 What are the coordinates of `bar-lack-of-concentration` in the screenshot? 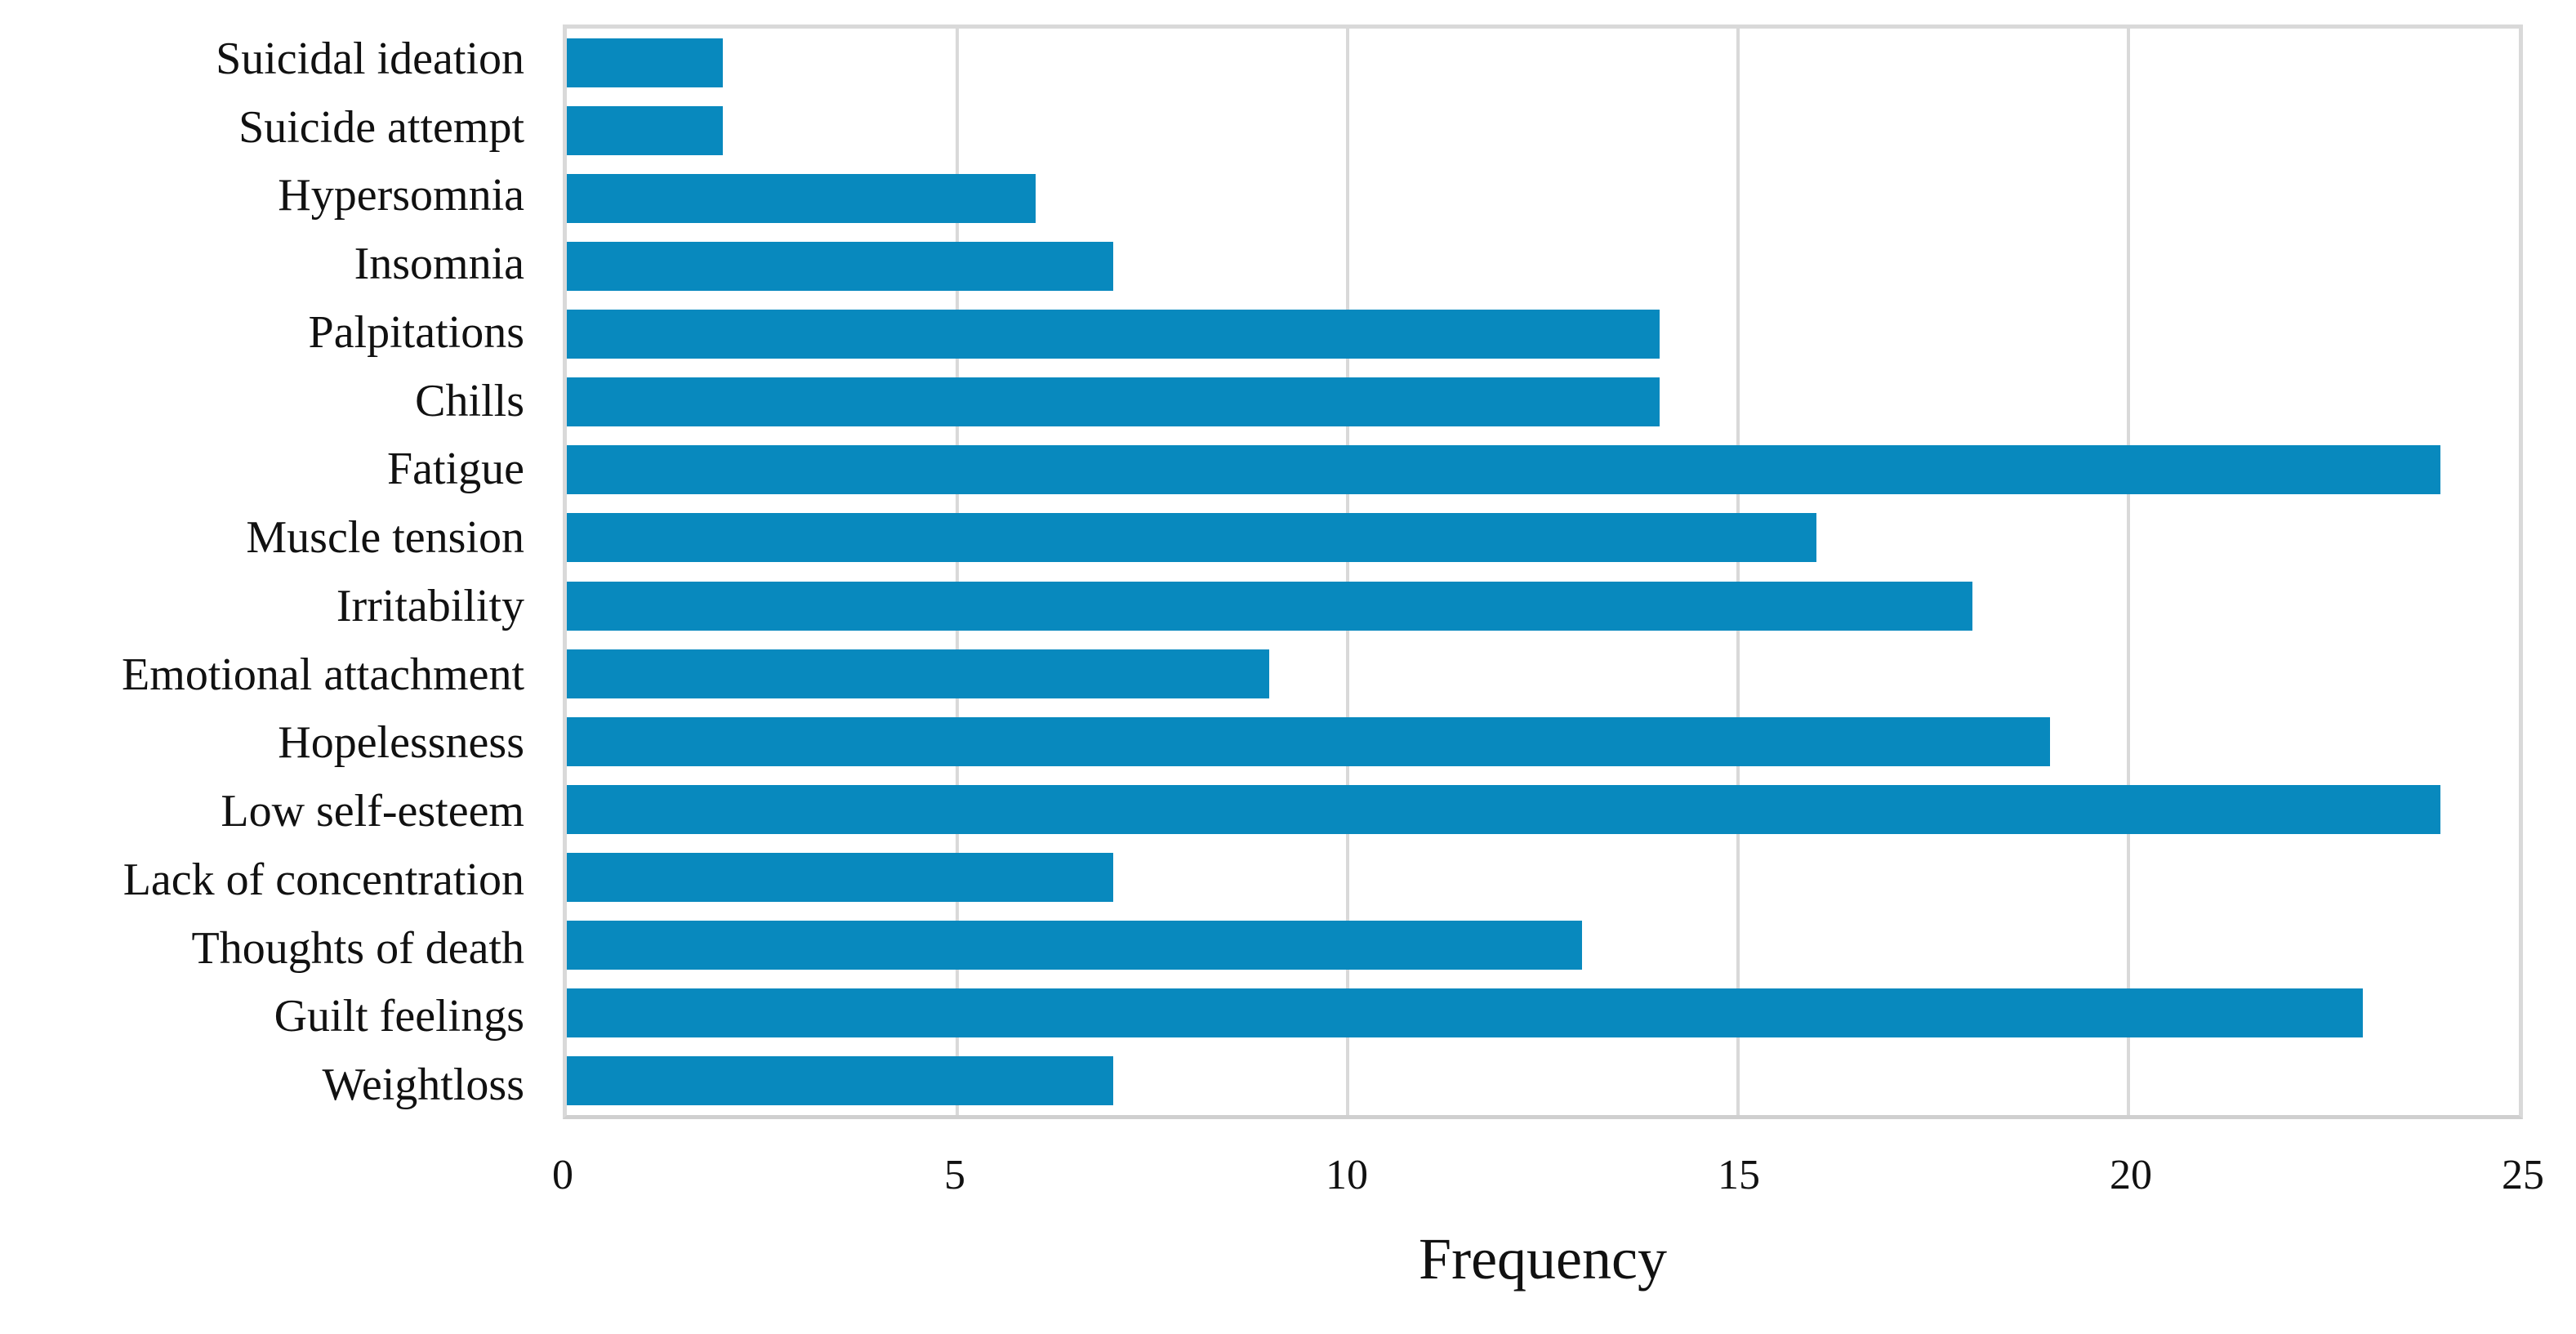 It's located at (840, 878).